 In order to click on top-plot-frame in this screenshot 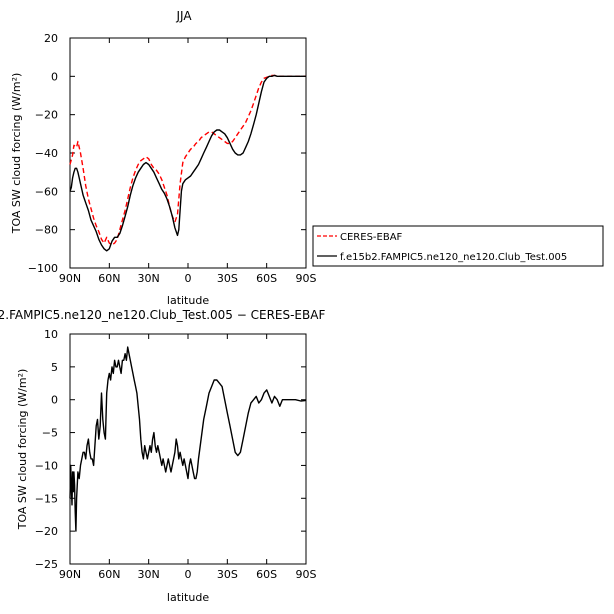, I will do `click(188, 153)`.